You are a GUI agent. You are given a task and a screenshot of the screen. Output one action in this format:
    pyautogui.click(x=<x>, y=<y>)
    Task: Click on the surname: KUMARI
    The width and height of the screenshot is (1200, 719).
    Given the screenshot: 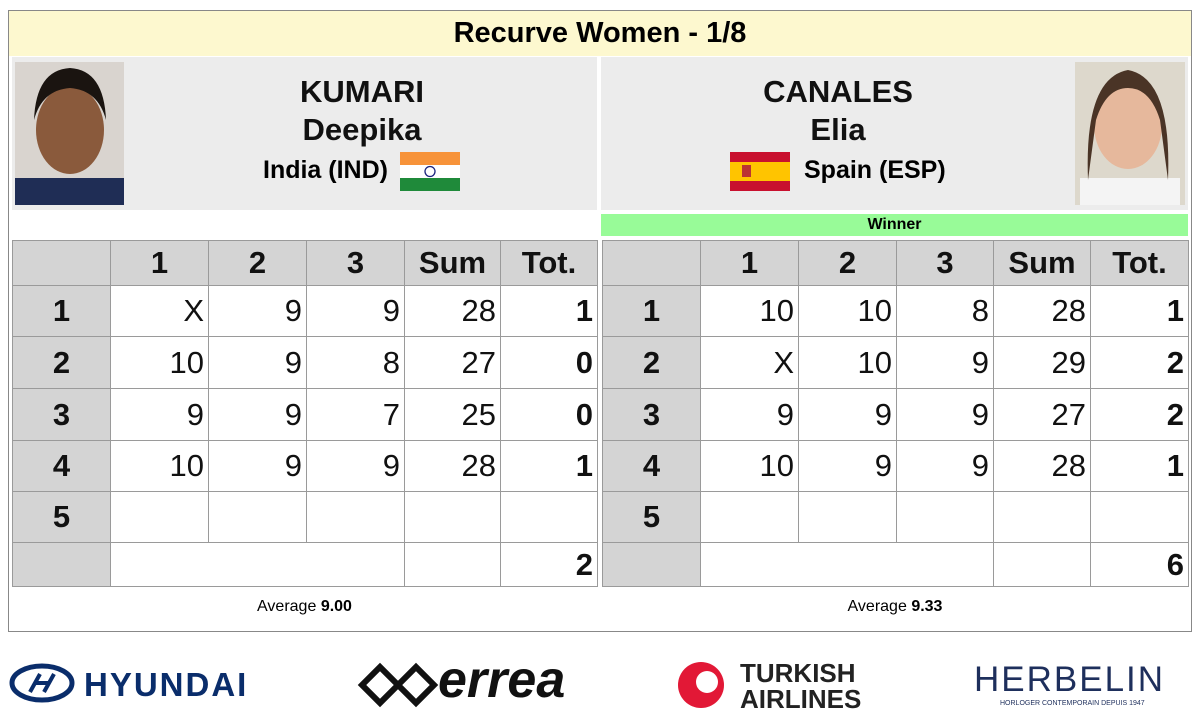 What is the action you would take?
    pyautogui.click(x=362, y=91)
    